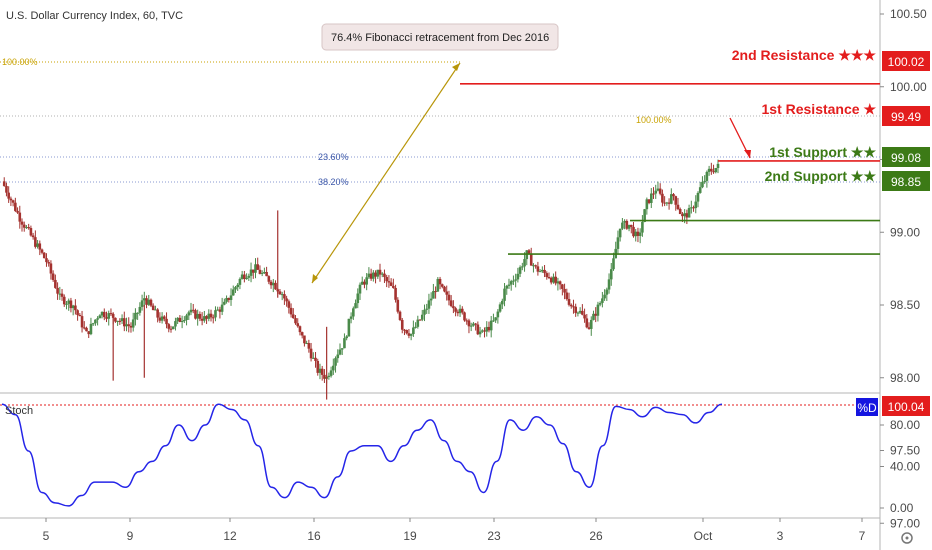 The image size is (932, 550). Describe the element at coordinates (907, 538) in the screenshot. I see `settings-icon` at that location.